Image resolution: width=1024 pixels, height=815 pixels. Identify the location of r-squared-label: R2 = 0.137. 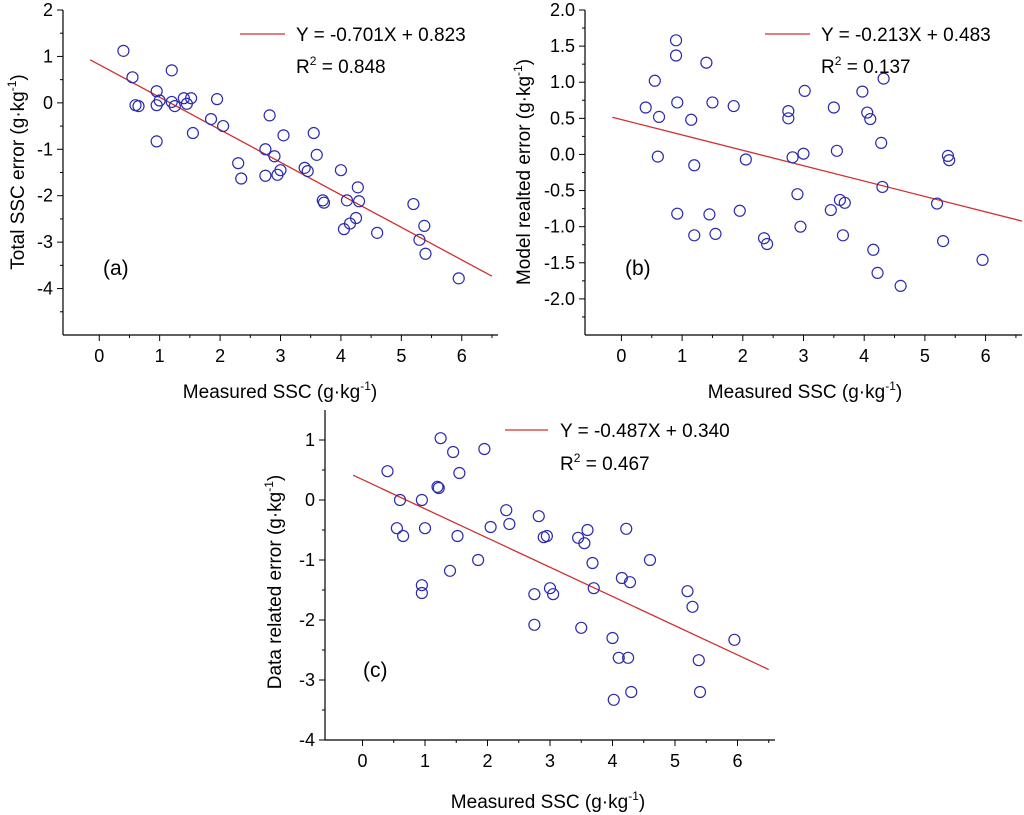
(866, 66).